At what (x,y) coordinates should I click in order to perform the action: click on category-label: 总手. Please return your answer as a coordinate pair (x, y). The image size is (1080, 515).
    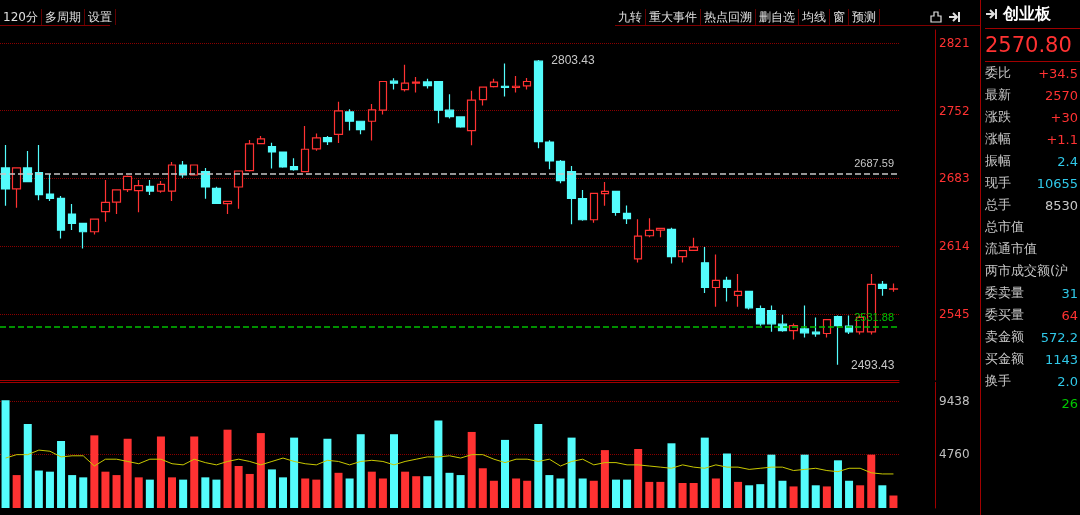
    Looking at the image, I should click on (998, 205).